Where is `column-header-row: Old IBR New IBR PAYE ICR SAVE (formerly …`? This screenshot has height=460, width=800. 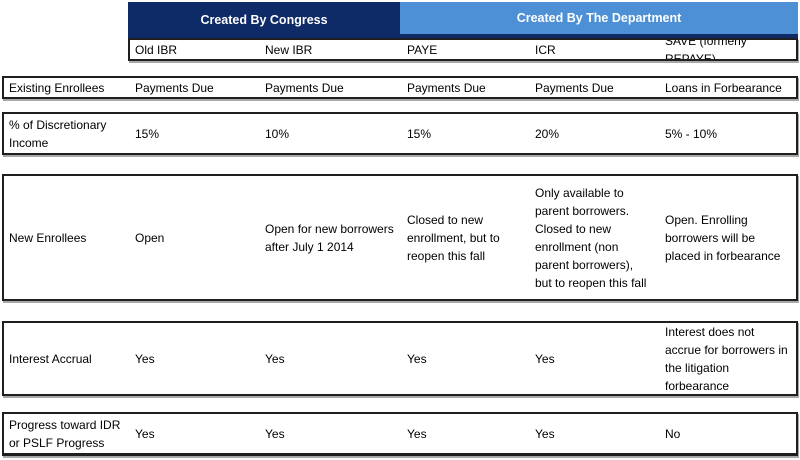 column-header-row: Old IBR New IBR PAYE ICR SAVE (formerly … is located at coordinates (463, 49).